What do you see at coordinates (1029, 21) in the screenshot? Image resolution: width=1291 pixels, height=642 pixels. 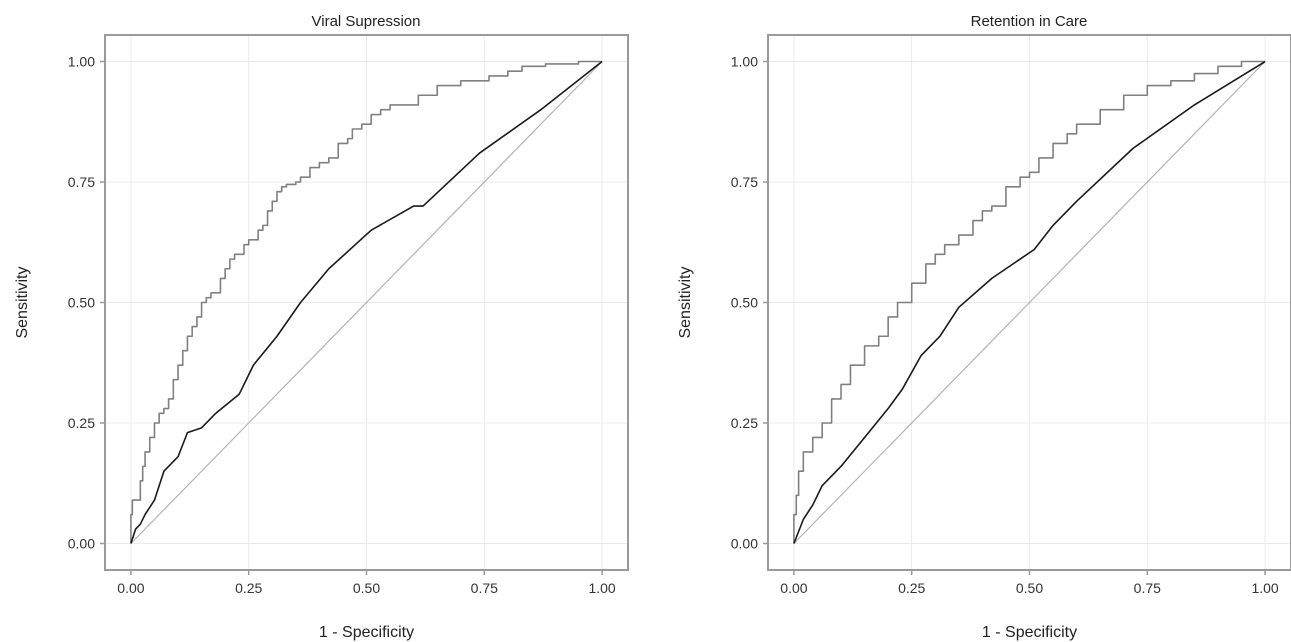 I see `chart-title: Retention in Care` at bounding box center [1029, 21].